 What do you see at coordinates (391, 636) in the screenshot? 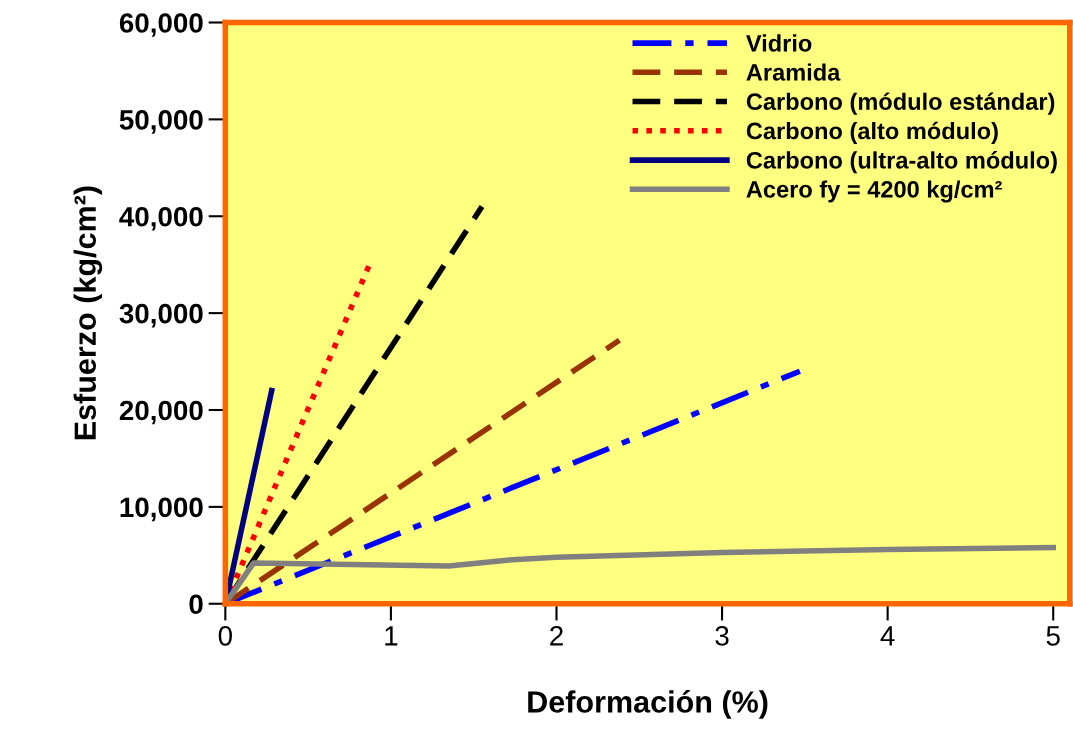
I see `x-tick-label: 1` at bounding box center [391, 636].